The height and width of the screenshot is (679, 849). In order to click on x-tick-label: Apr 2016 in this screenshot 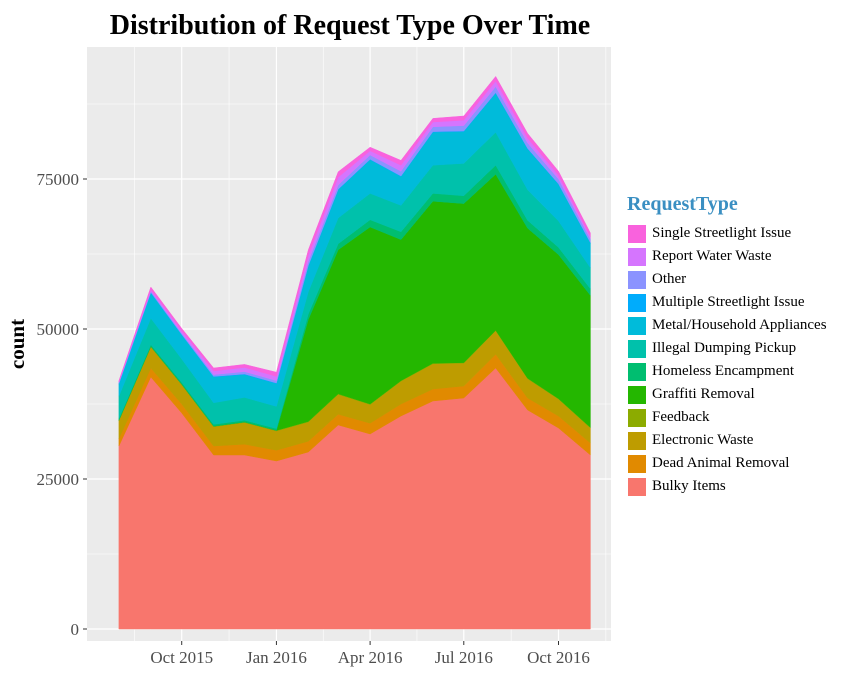, I will do `click(370, 657)`.